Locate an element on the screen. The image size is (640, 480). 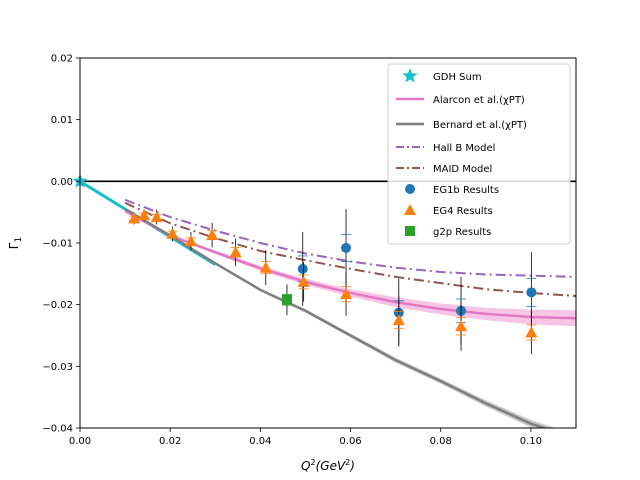
x-tick-label: 0.04 is located at coordinates (260, 441).